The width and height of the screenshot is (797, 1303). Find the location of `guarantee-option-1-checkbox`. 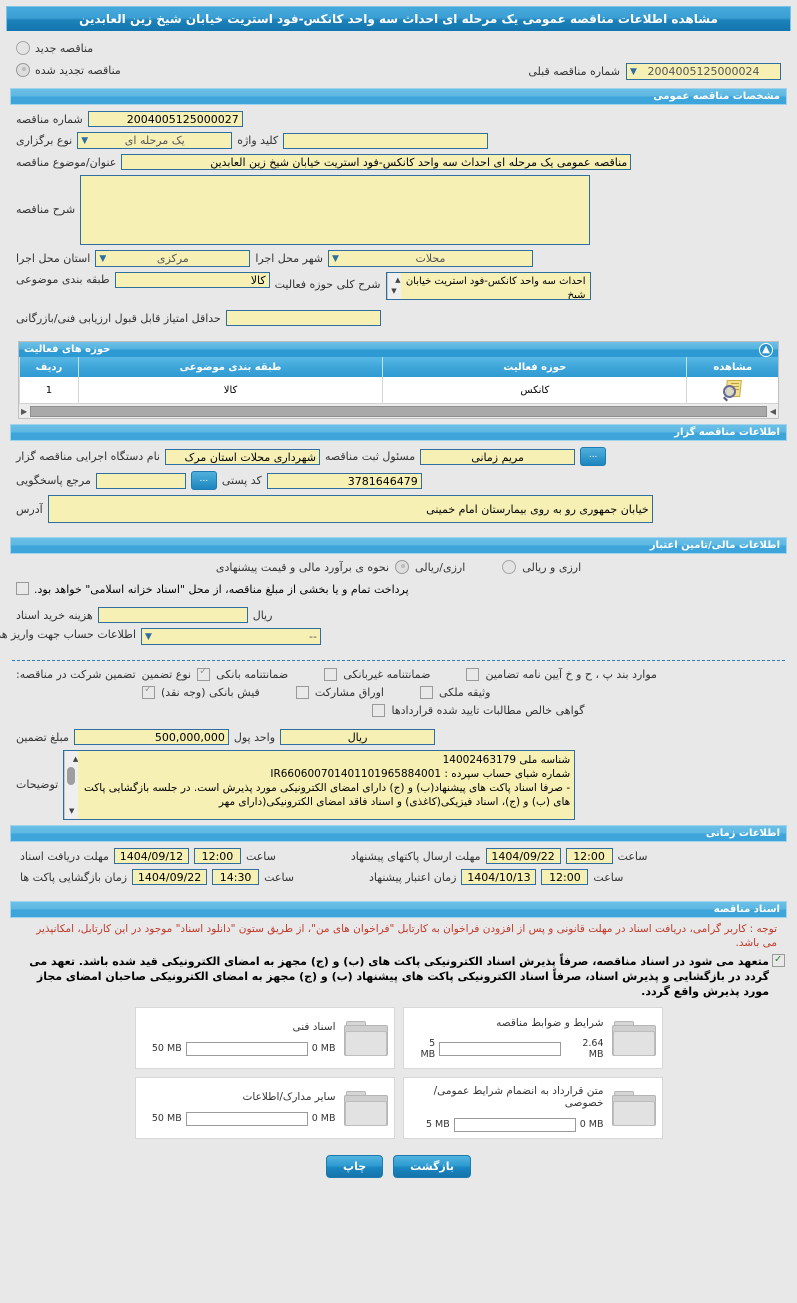

guarantee-option-1-checkbox is located at coordinates (204, 673).